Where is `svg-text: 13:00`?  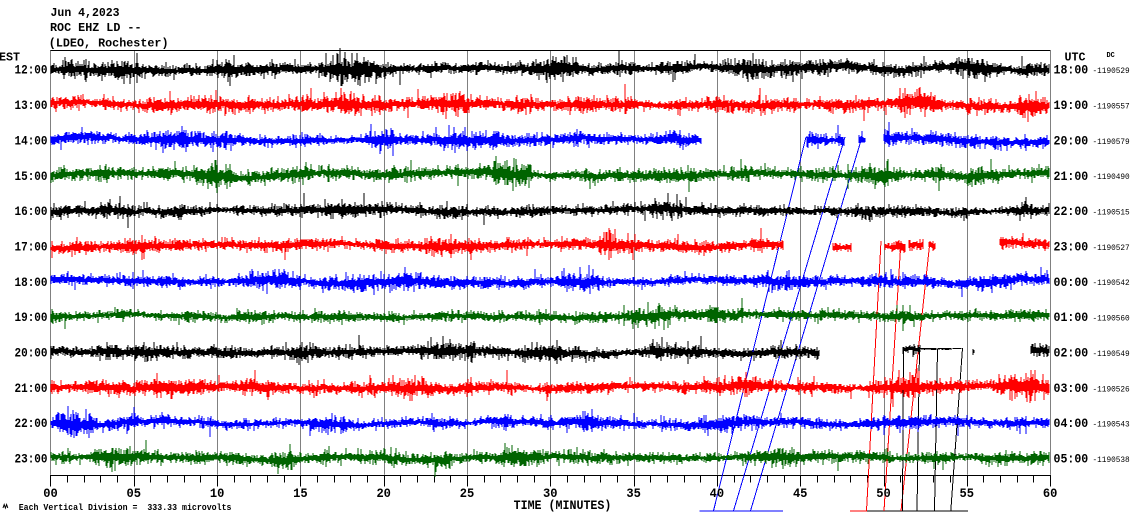 svg-text: 13:00 is located at coordinates (31, 106).